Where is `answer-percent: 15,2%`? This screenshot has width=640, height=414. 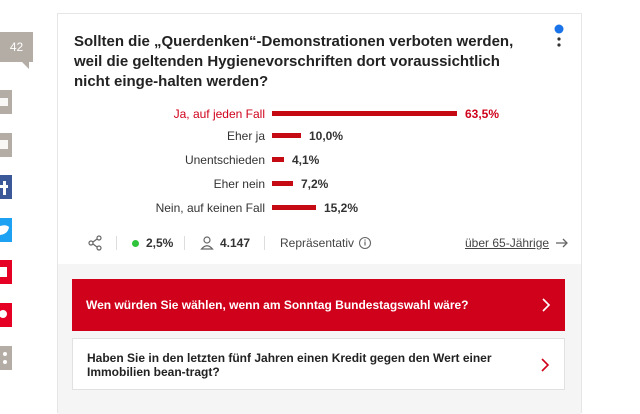
answer-percent: 15,2% is located at coordinates (341, 208).